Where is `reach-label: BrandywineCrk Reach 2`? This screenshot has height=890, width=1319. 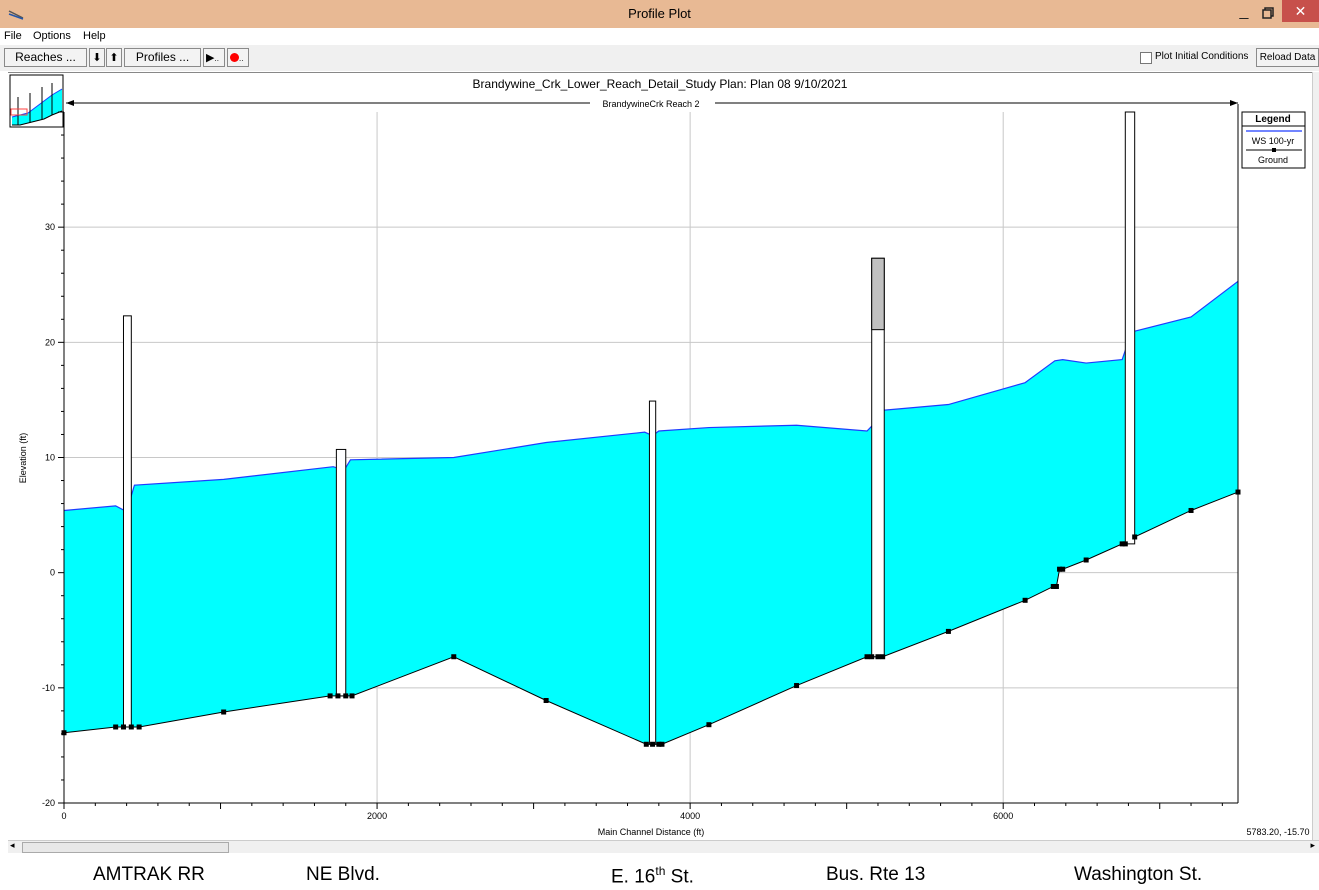
reach-label: BrandywineCrk Reach 2 is located at coordinates (650, 104).